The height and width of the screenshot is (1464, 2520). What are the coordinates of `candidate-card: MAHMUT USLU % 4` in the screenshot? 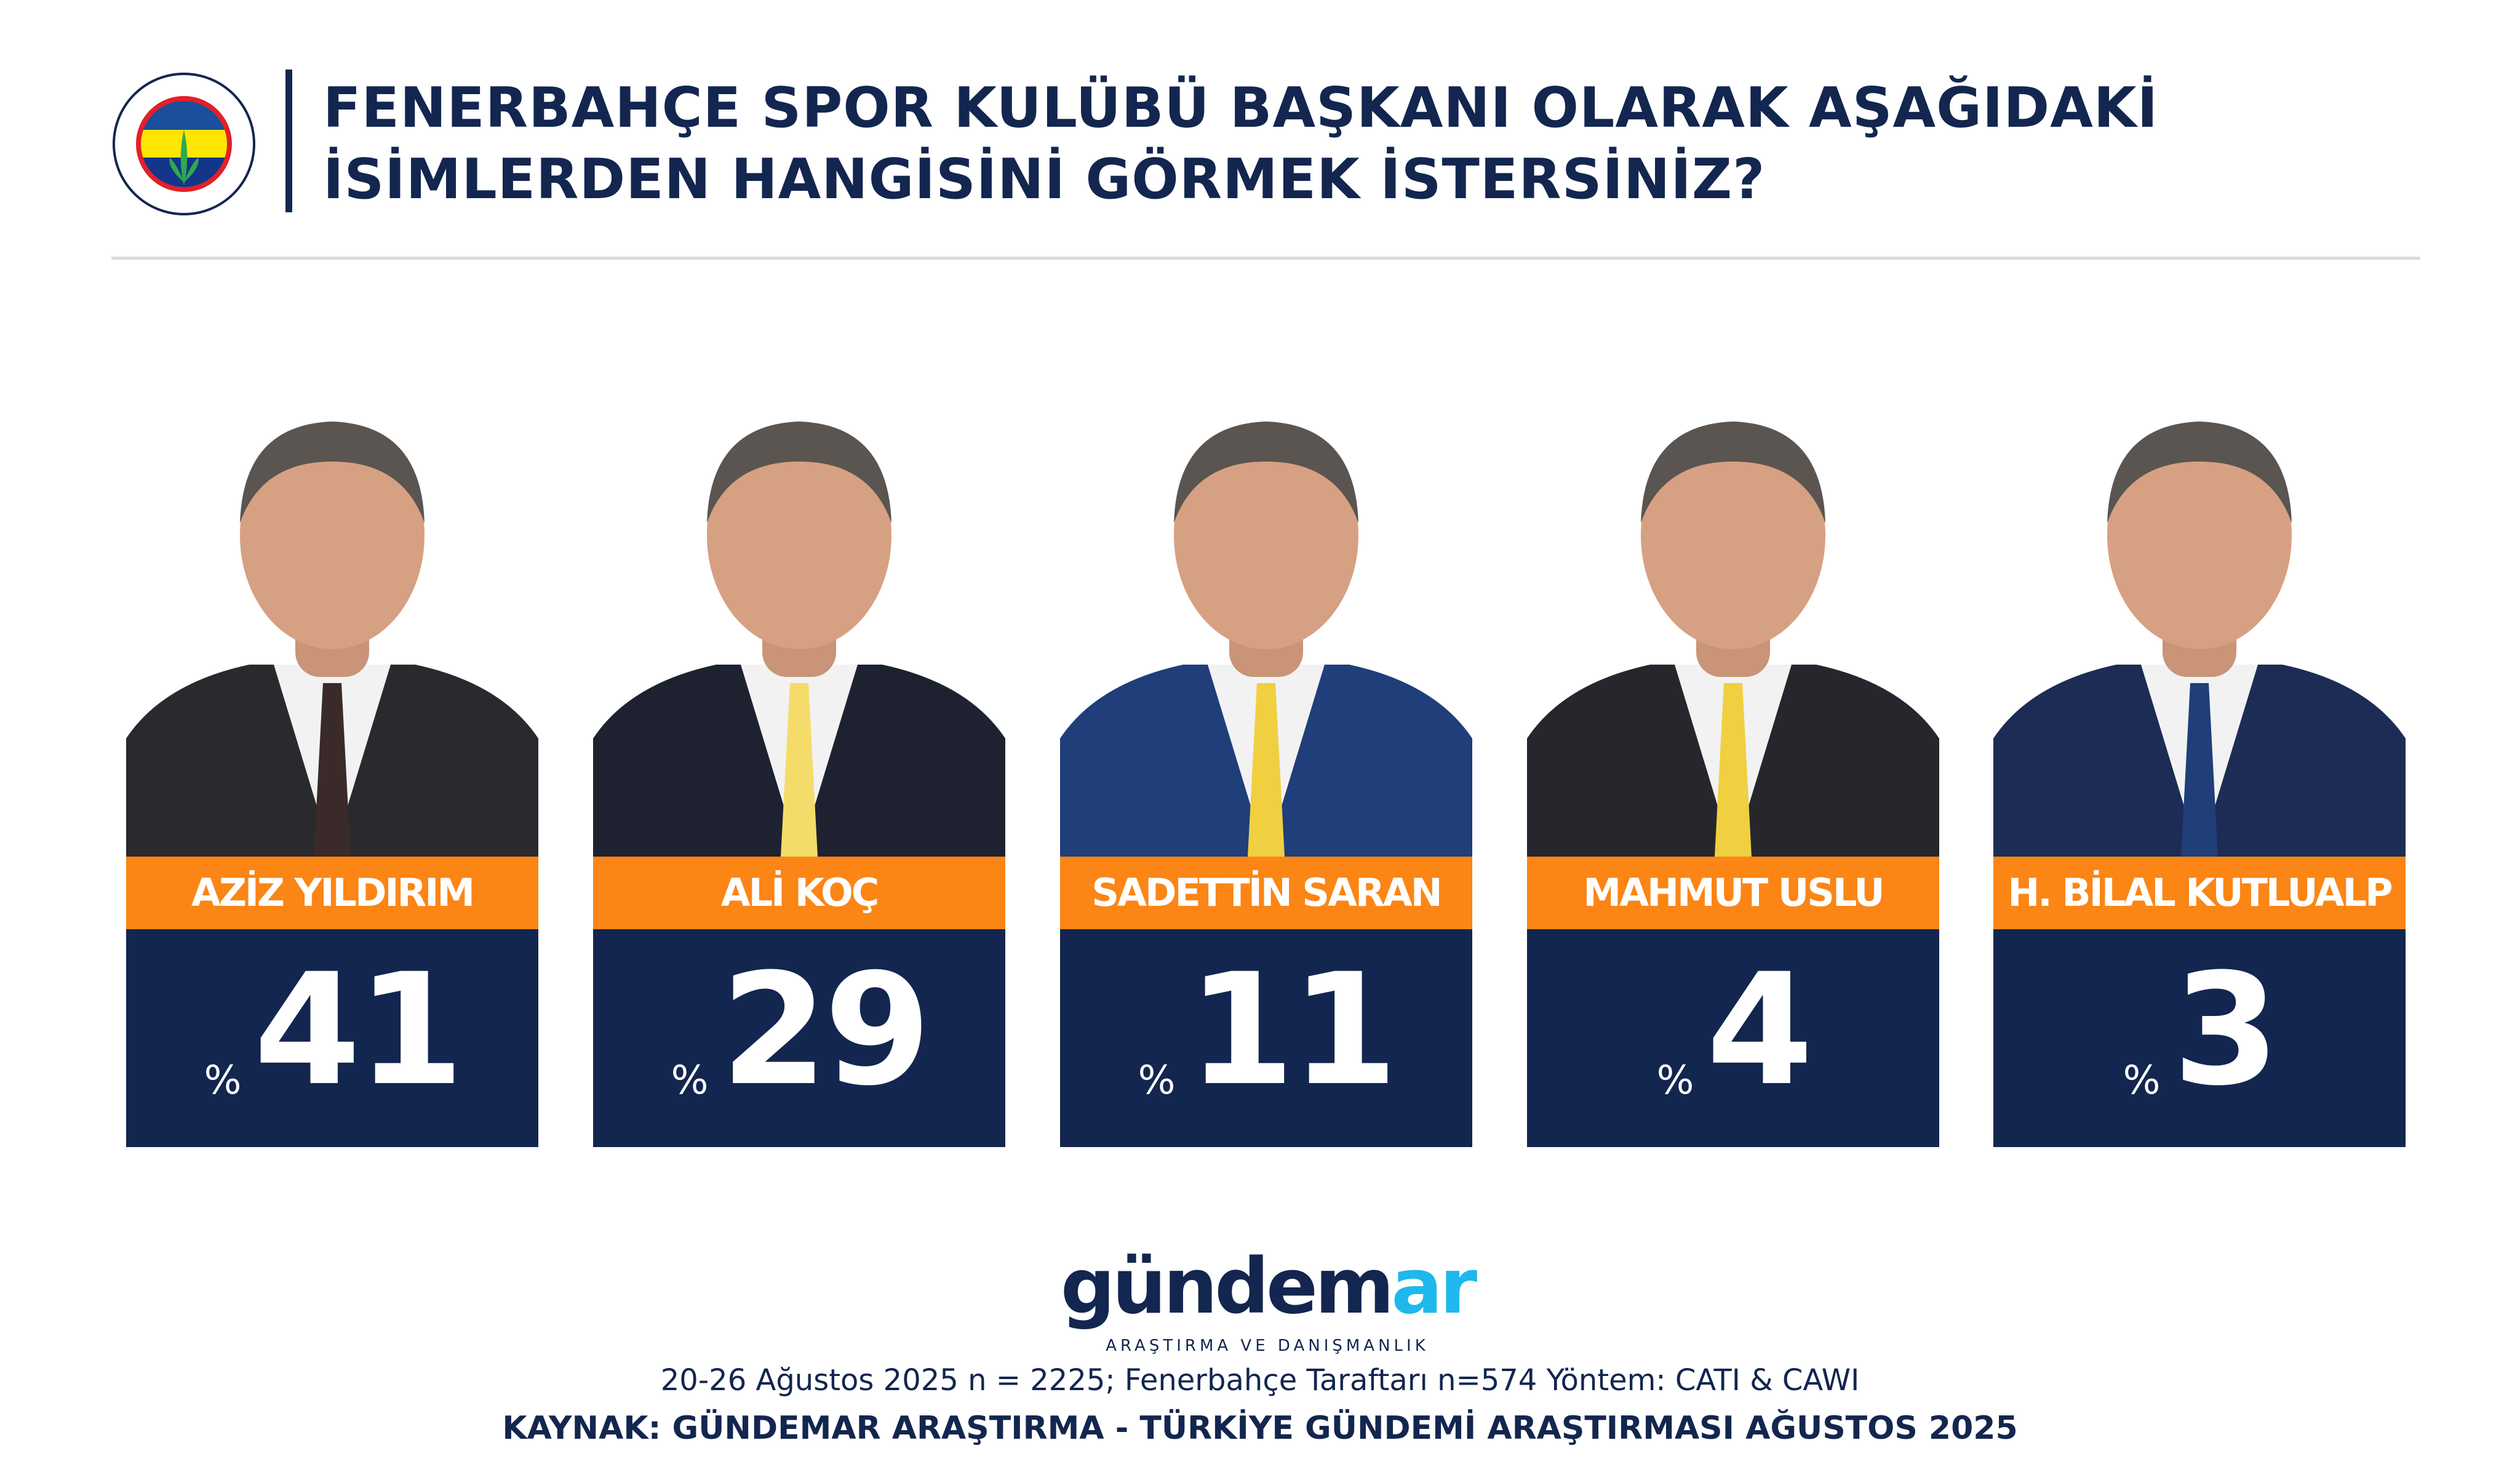 It's located at (1733, 770).